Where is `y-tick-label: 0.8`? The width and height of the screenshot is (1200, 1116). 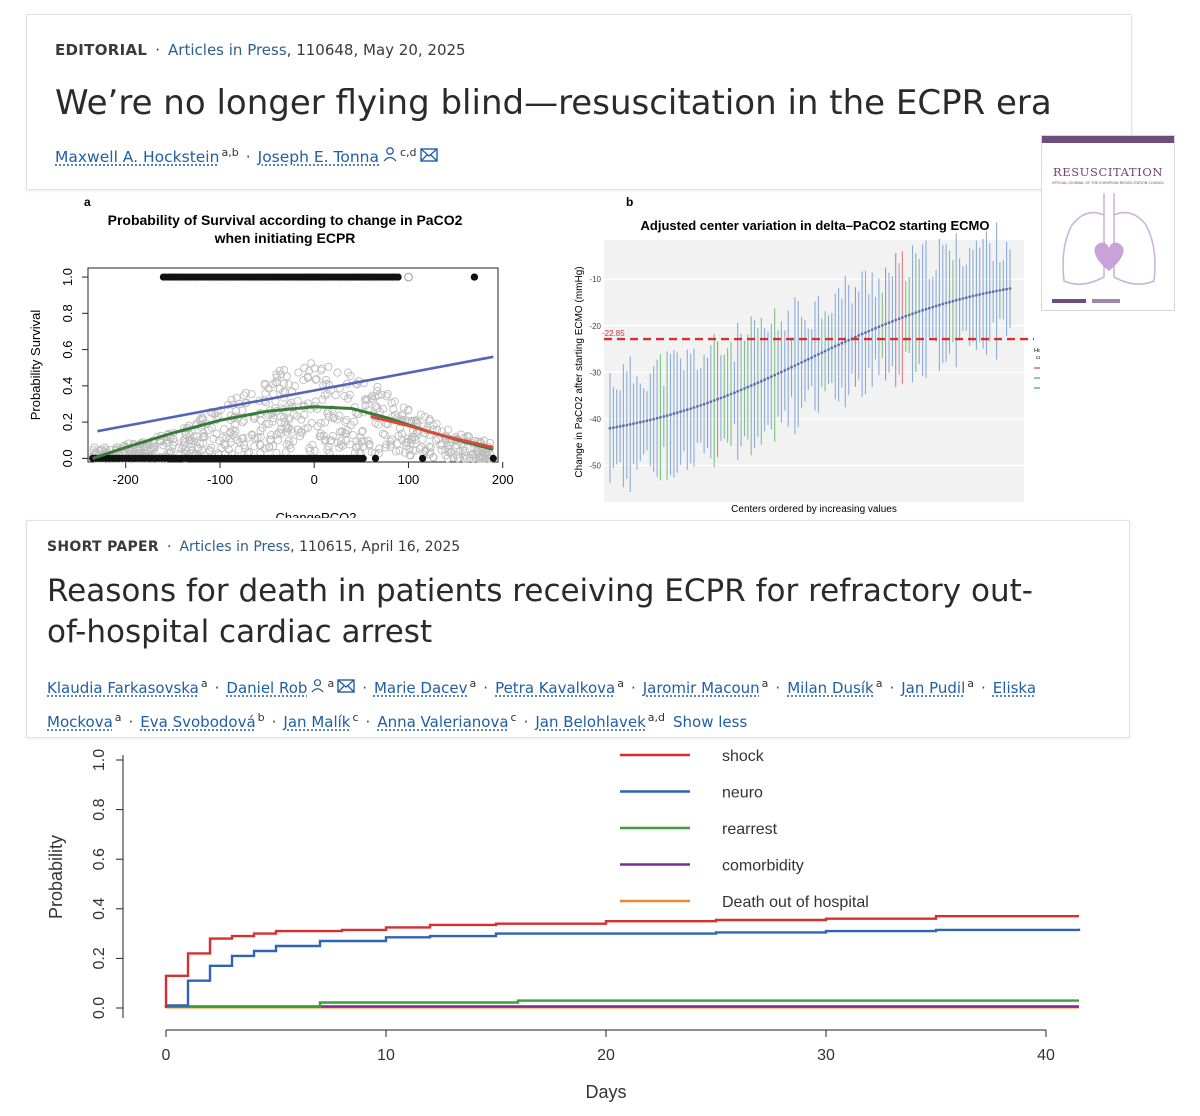
y-tick-label: 0.8 is located at coordinates (67, 313).